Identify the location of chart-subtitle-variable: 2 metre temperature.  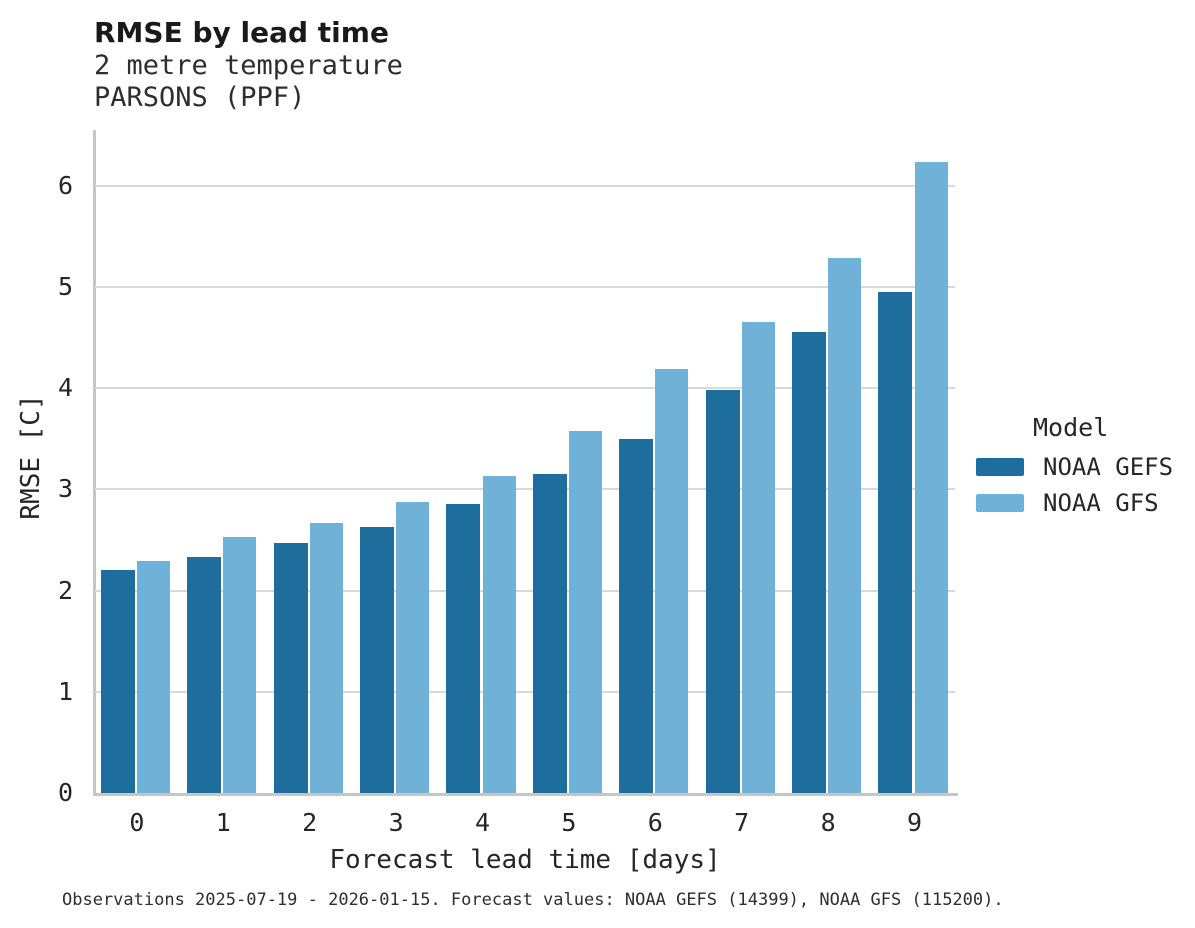
(248, 65).